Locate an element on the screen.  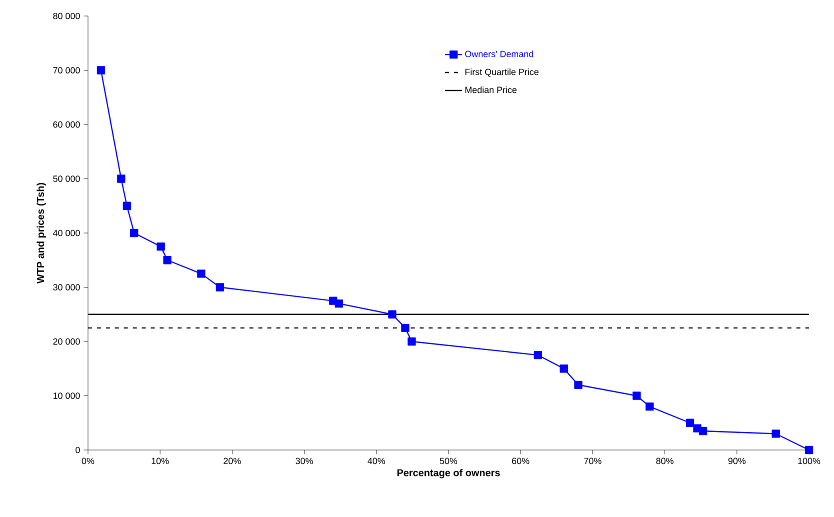
x-tick-label: 20% is located at coordinates (232, 461).